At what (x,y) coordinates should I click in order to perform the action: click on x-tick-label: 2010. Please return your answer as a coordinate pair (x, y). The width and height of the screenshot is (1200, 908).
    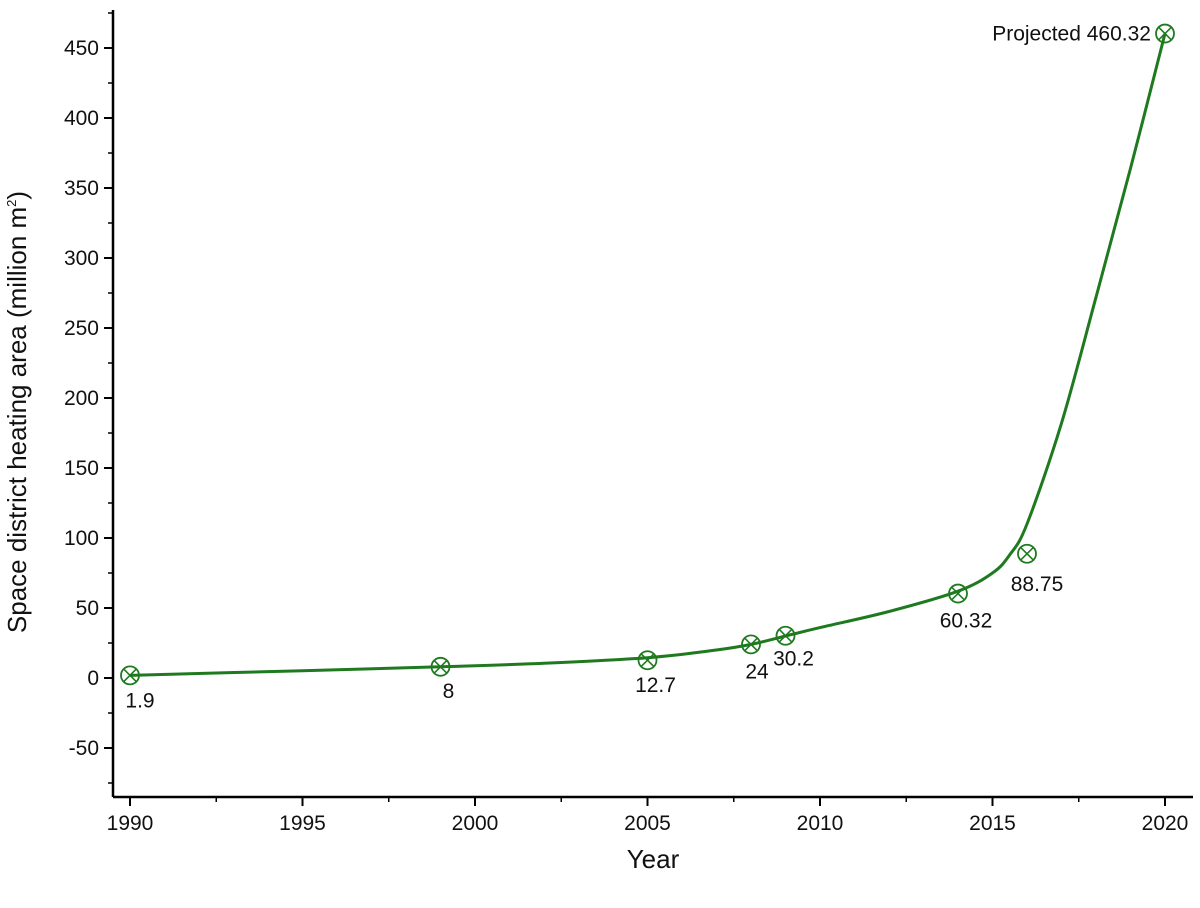
    Looking at the image, I should click on (820, 823).